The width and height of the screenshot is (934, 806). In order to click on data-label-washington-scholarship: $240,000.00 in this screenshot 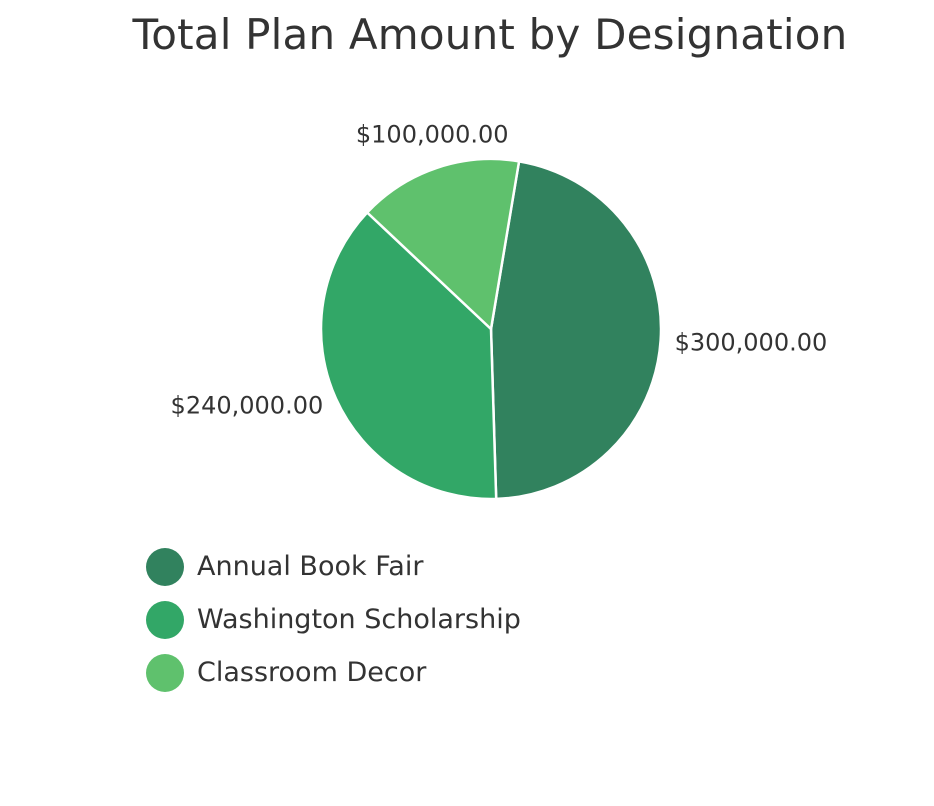, I will do `click(247, 406)`.